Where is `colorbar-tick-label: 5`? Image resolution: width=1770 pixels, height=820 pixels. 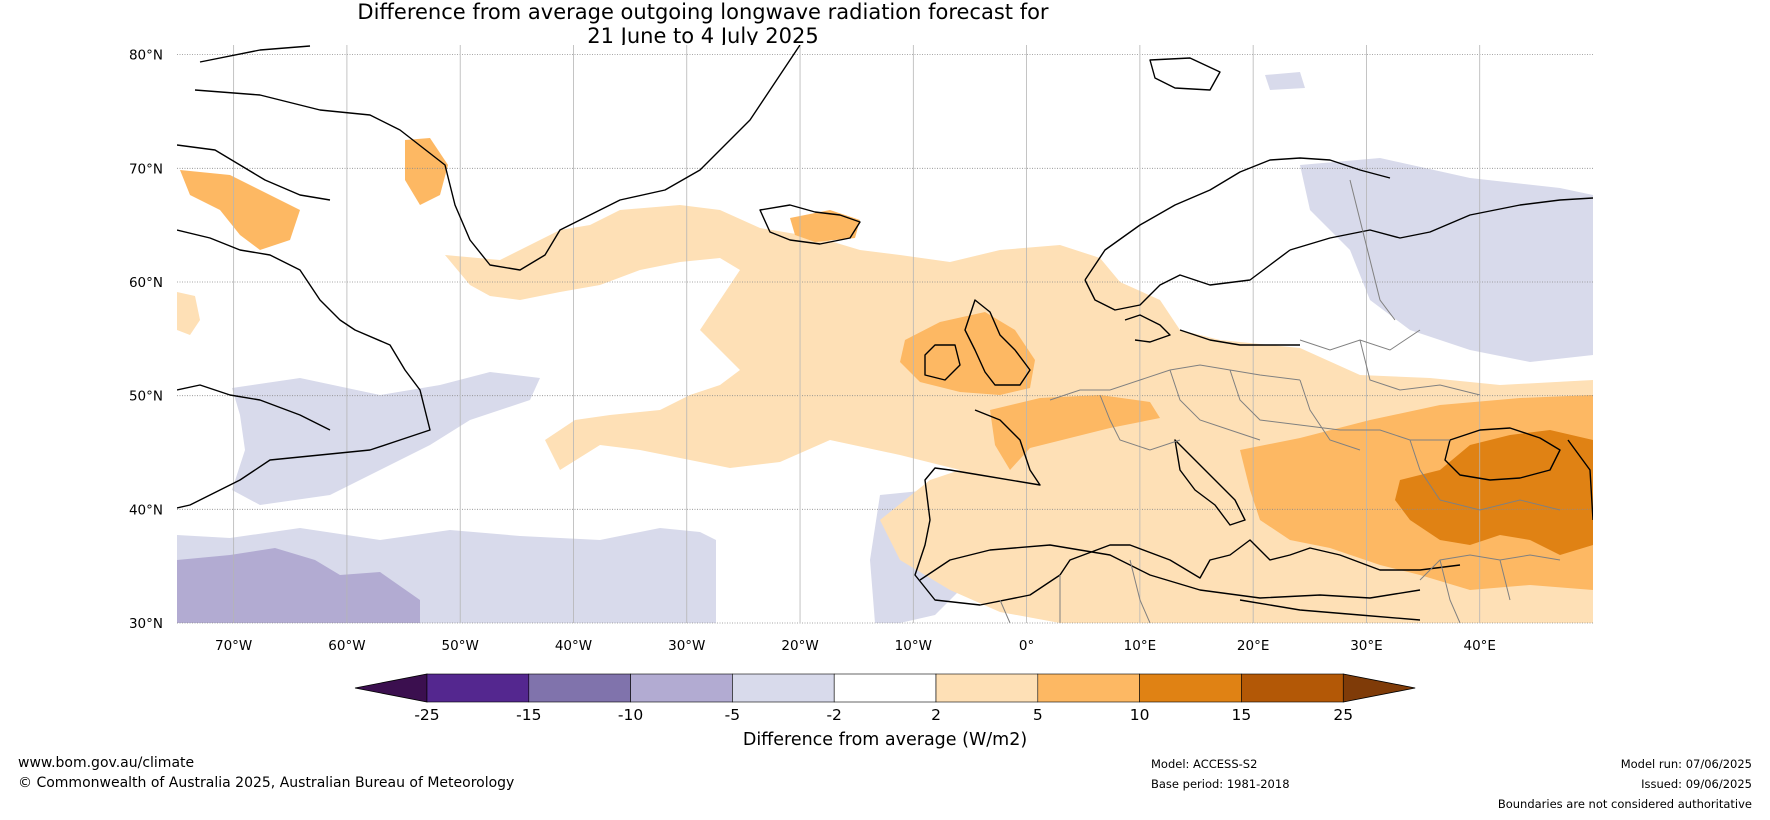 colorbar-tick-label: 5 is located at coordinates (1038, 715).